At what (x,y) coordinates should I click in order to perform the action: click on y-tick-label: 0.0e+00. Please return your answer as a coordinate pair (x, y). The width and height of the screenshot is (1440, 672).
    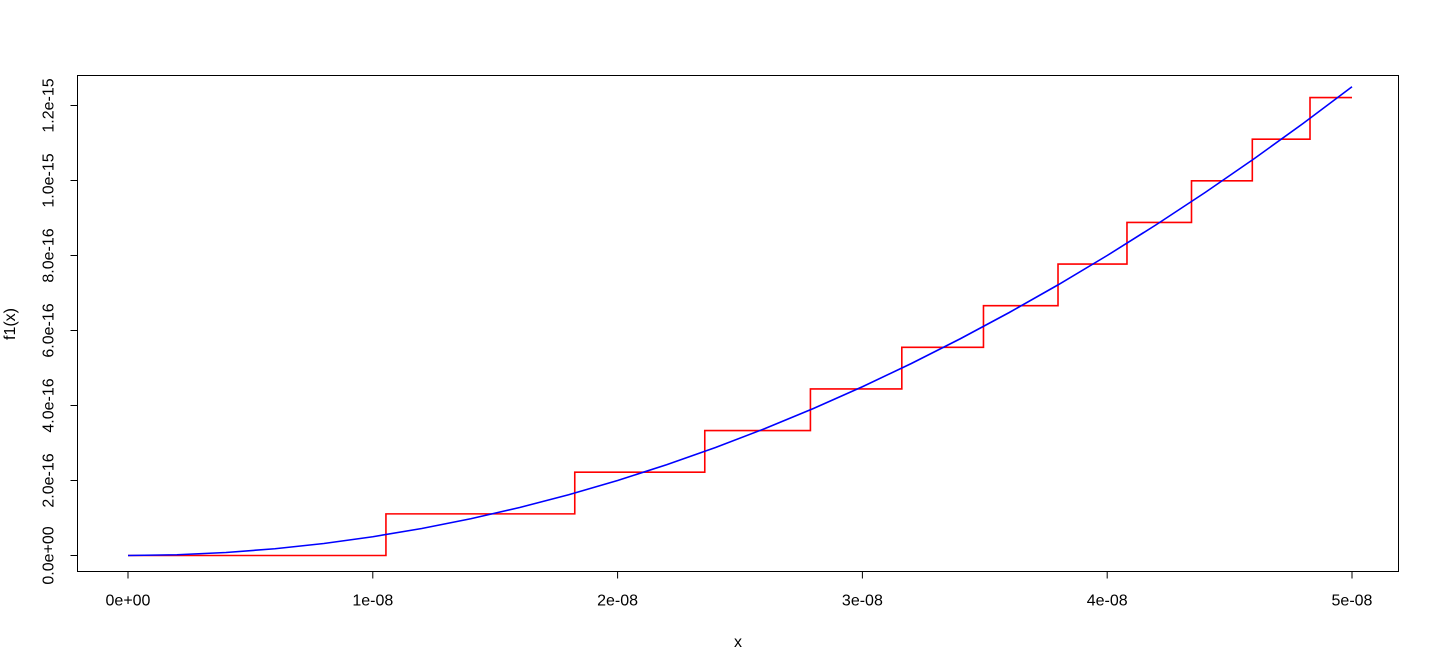
    Looking at the image, I should click on (49, 555).